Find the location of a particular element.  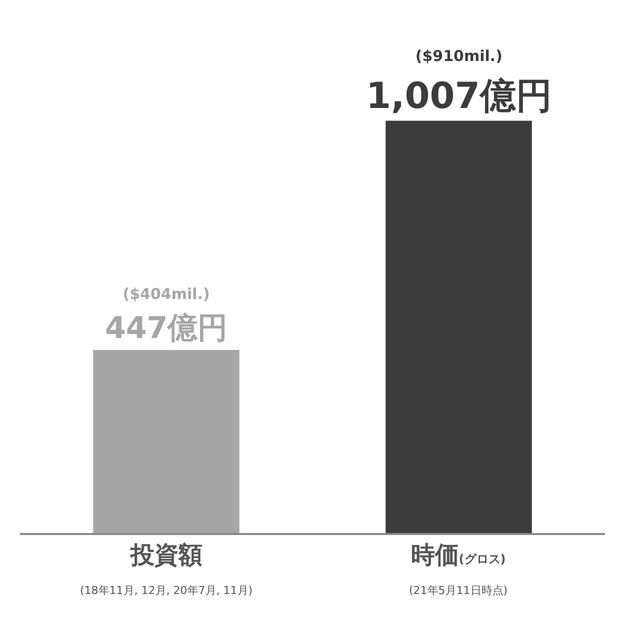

category-label: 時価(グロス) (21年5月11日時点) is located at coordinates (458, 569).